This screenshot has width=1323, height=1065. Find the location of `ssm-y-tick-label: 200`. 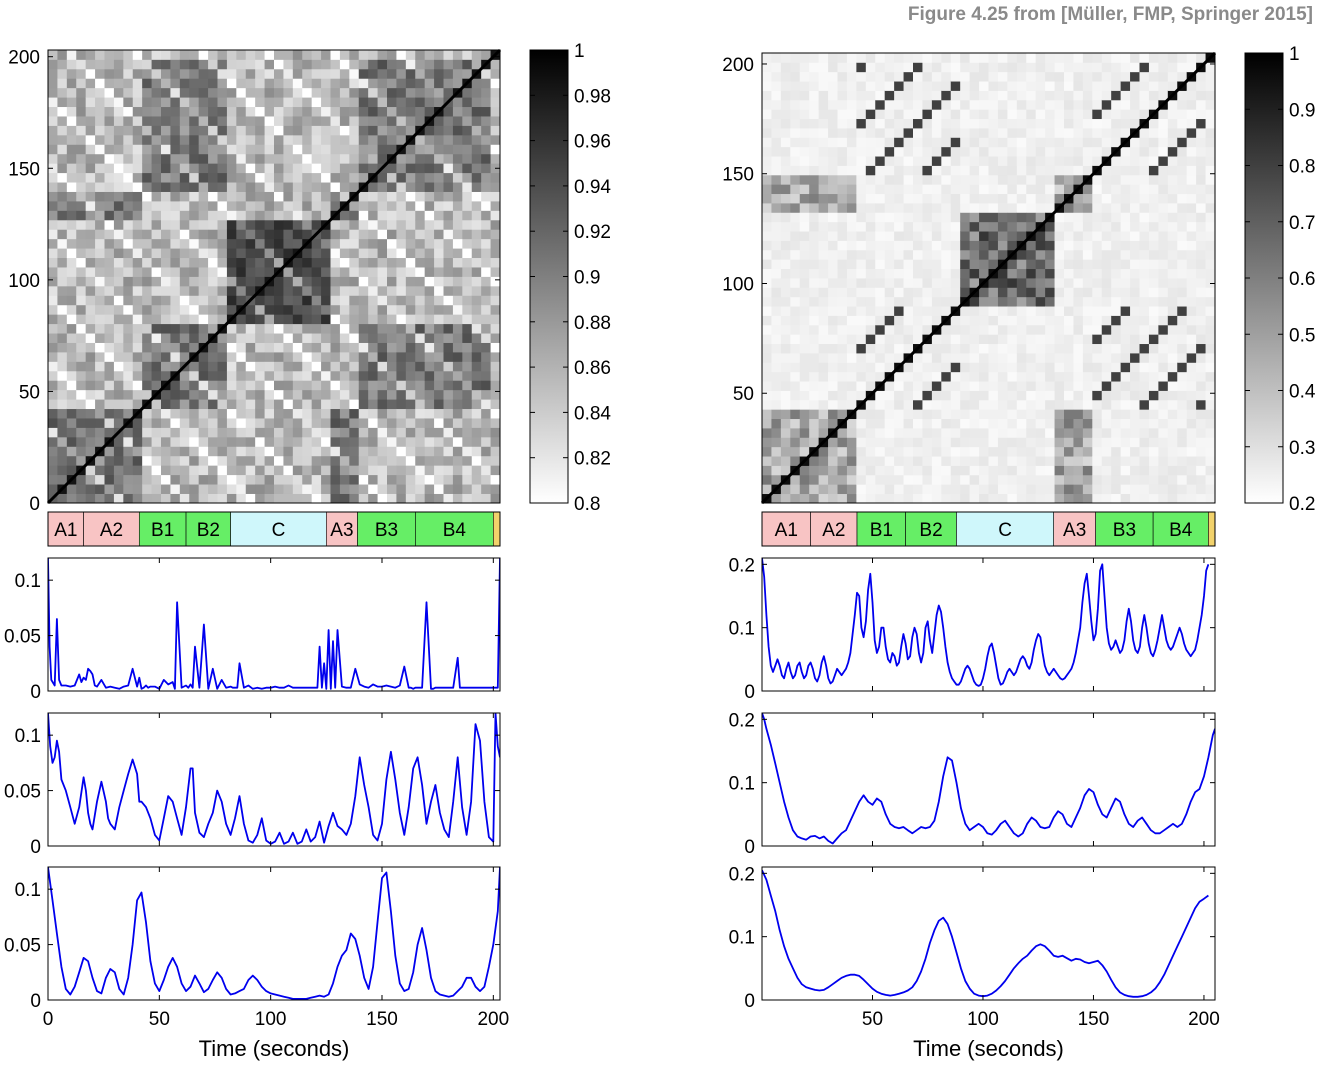

ssm-y-tick-label: 200 is located at coordinates (738, 65).